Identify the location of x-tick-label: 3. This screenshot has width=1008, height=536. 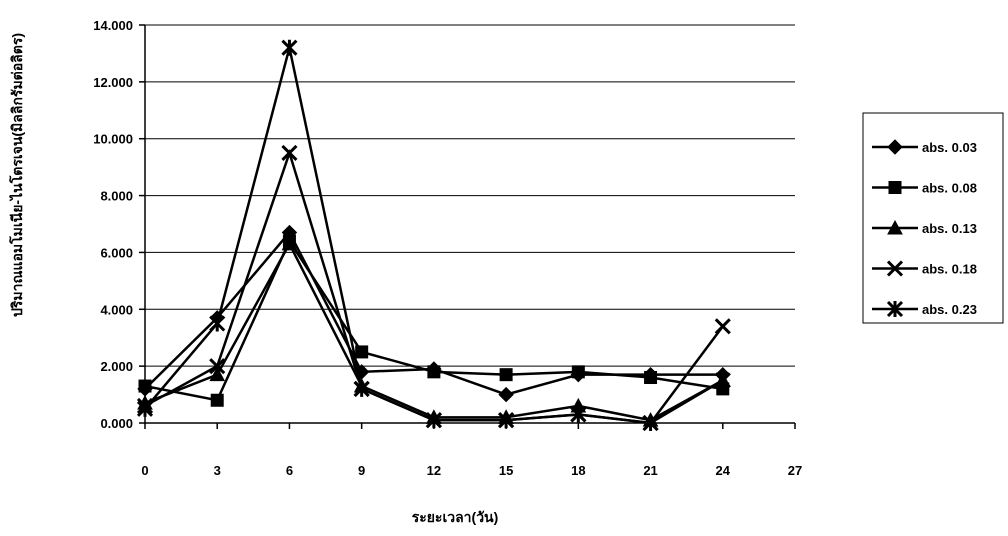
(217, 470).